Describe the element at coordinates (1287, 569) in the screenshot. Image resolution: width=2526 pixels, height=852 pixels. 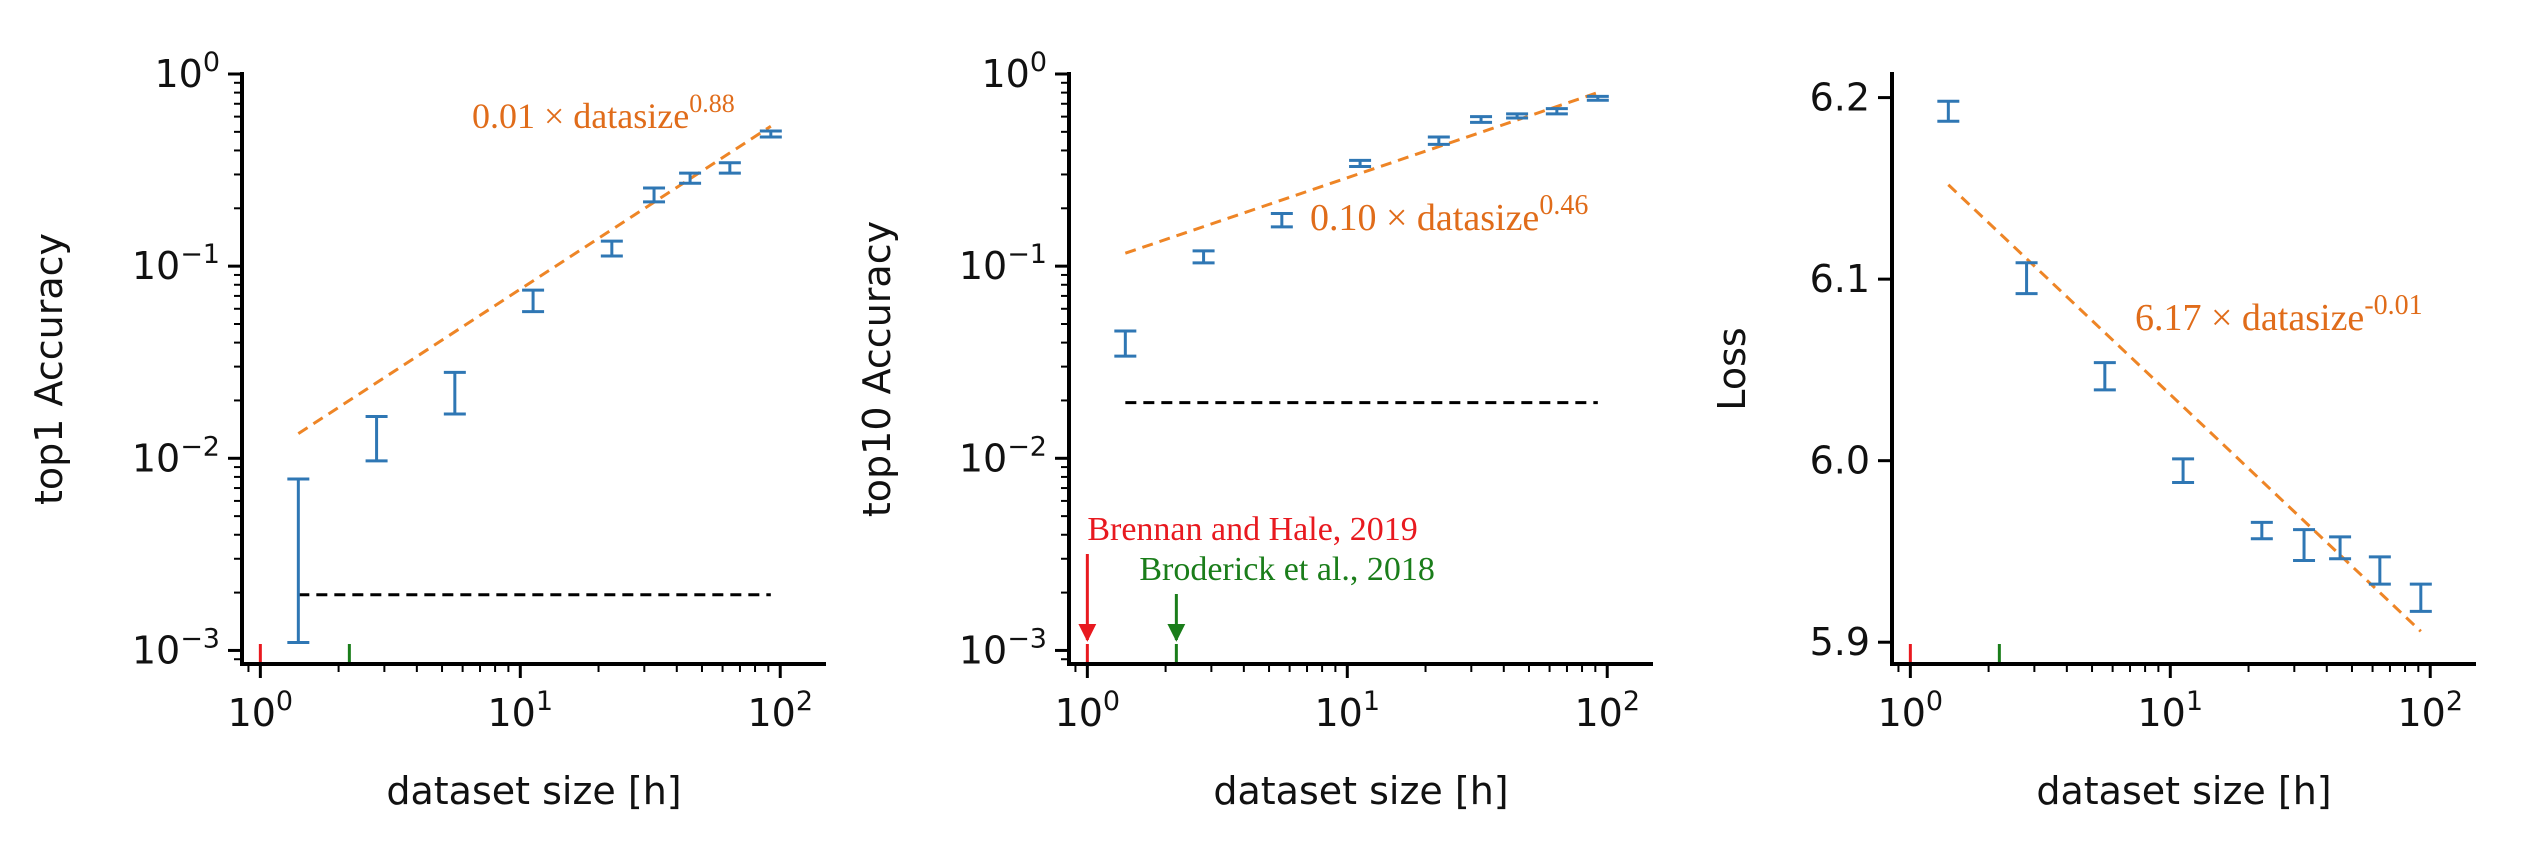
I see `reference-label: Broderick et al., 2018` at that location.